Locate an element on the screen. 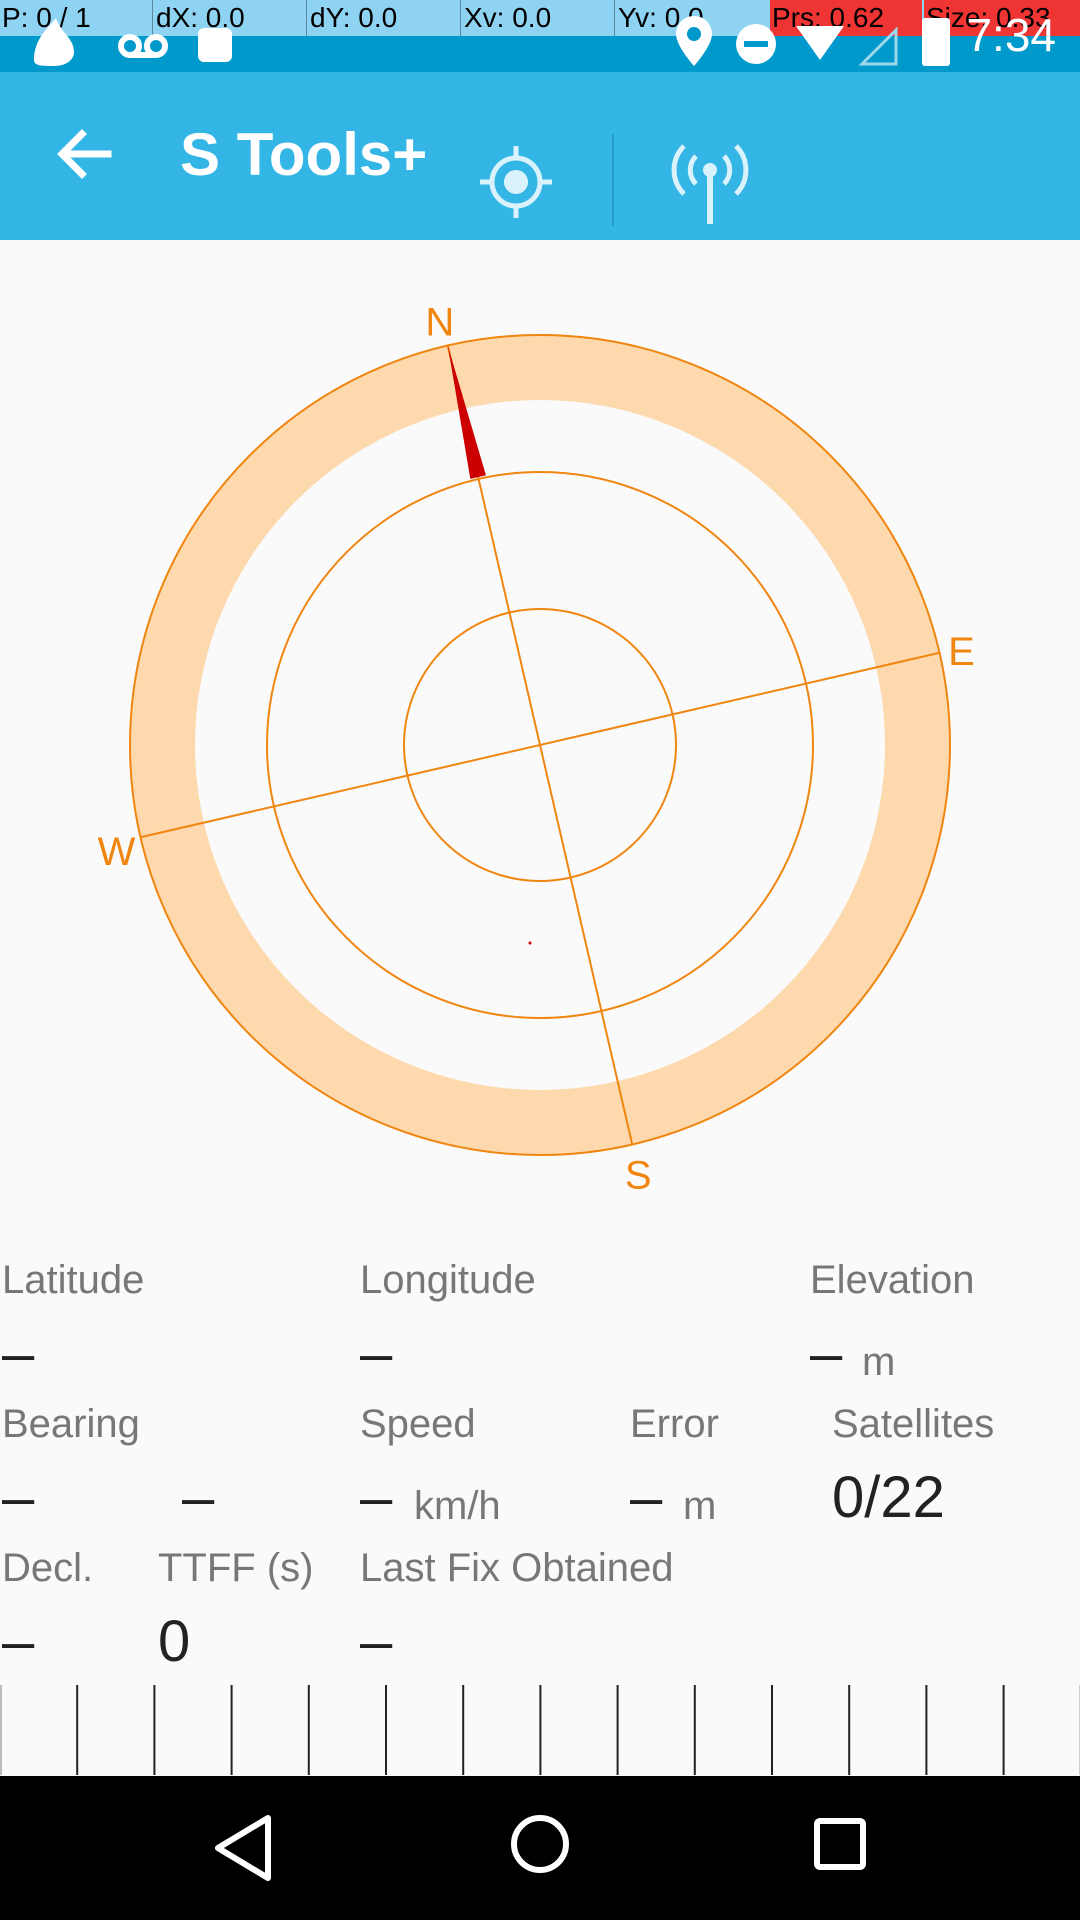 The height and width of the screenshot is (1920, 1080). ttff-value: 0 is located at coordinates (174, 1641).